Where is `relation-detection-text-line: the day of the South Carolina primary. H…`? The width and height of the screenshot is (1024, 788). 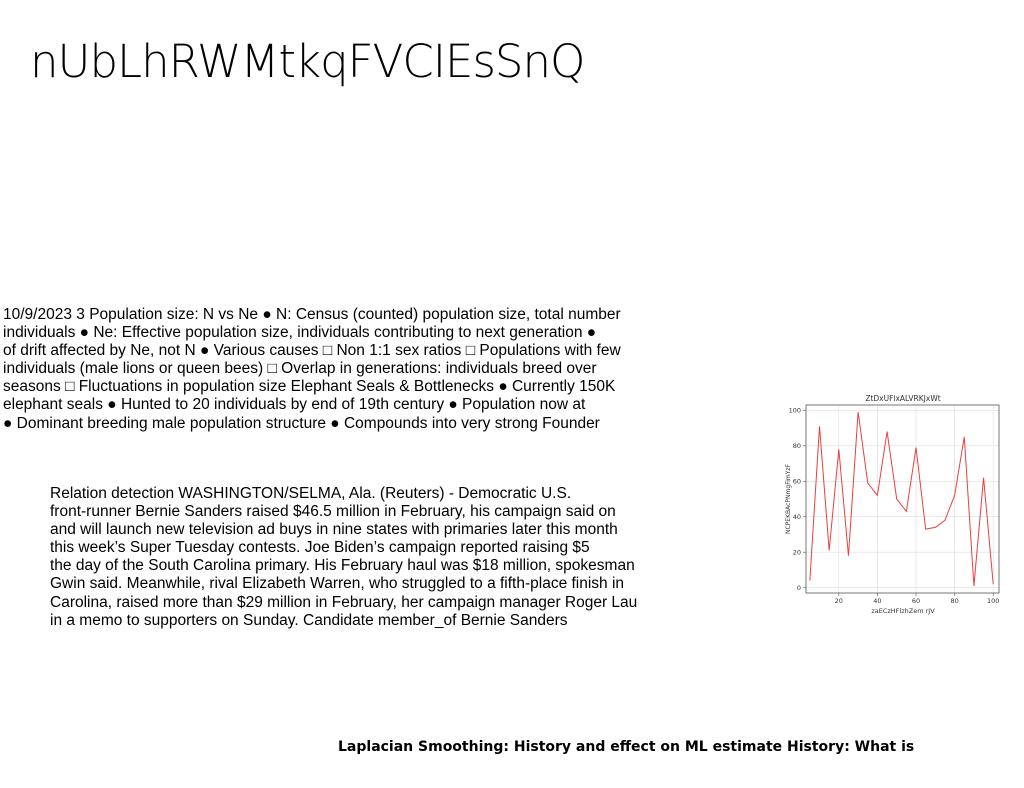 relation-detection-text-line: the day of the South Carolina primary. H… is located at coordinates (342, 566).